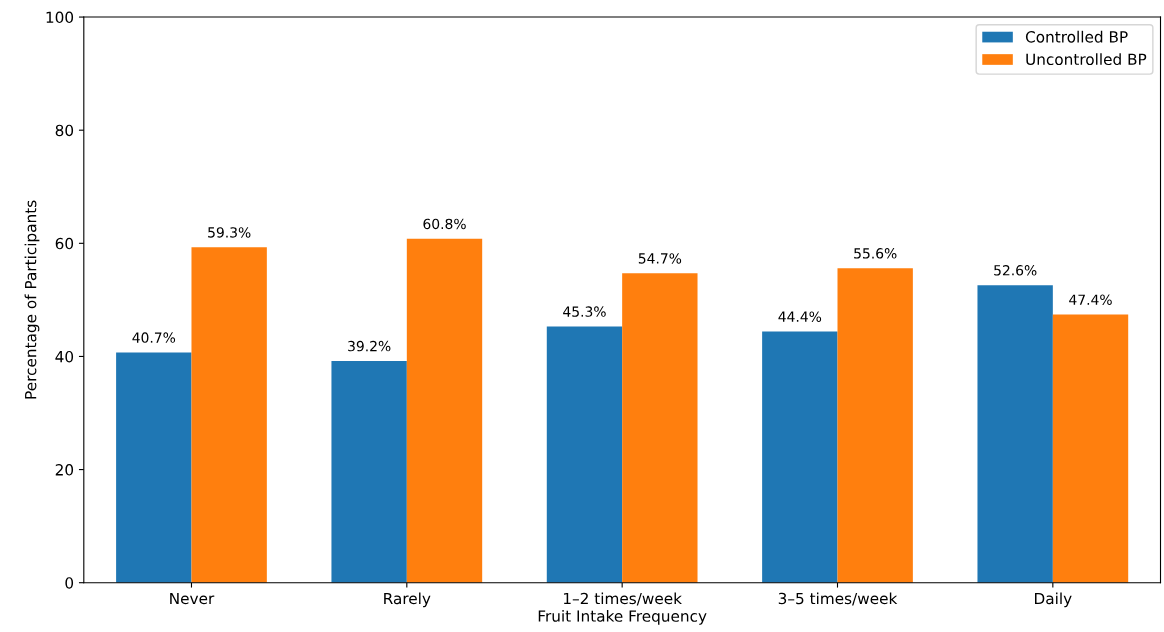 The height and width of the screenshot is (632, 1164). What do you see at coordinates (1090, 299) in the screenshot?
I see `data-label: 47.4%` at bounding box center [1090, 299].